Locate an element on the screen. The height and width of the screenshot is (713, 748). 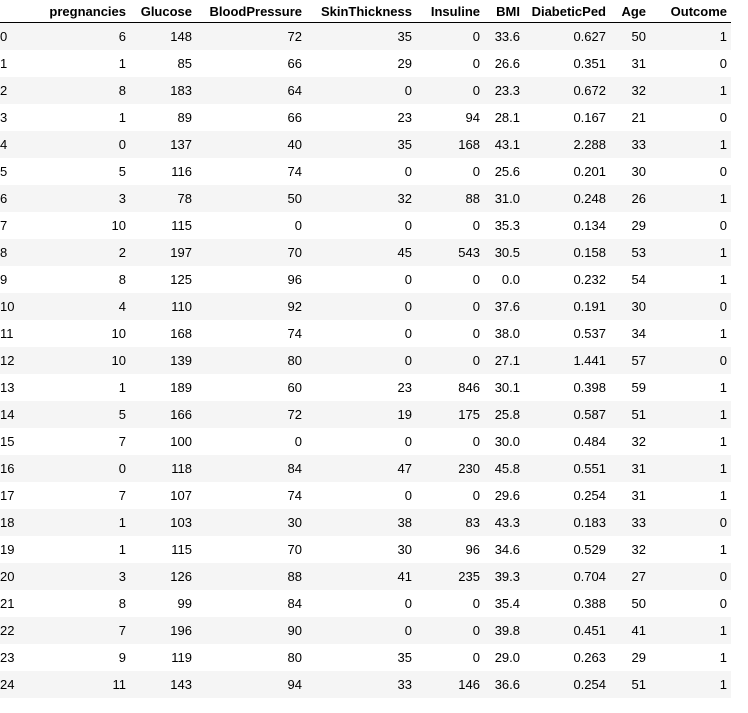
row-index: 22 is located at coordinates (7, 630).